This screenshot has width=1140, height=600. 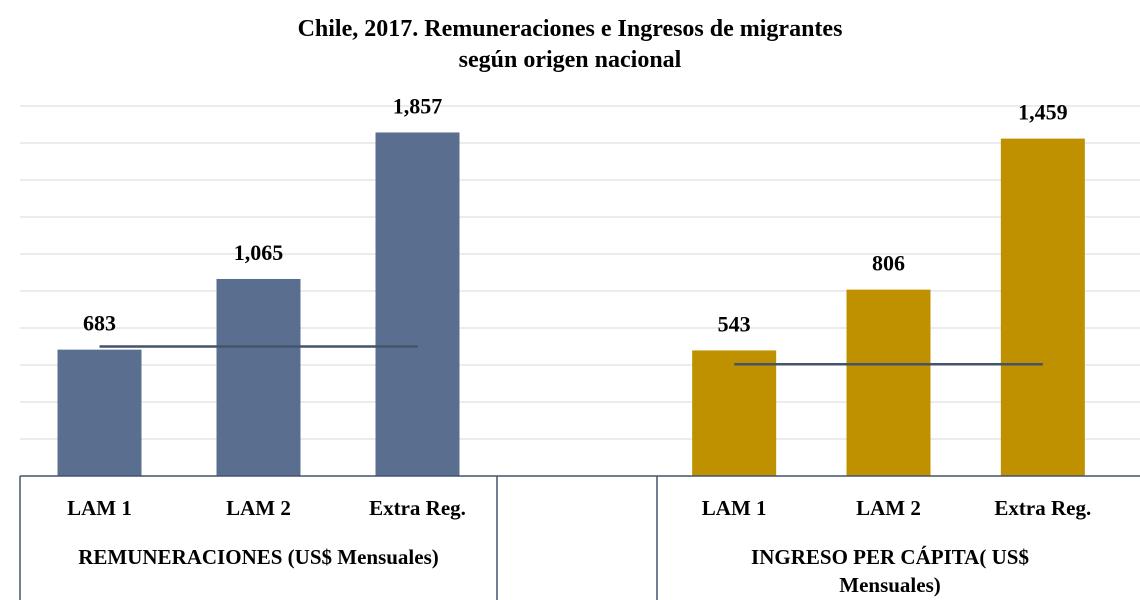 I want to click on data-label: 806, so click(x=888, y=263).